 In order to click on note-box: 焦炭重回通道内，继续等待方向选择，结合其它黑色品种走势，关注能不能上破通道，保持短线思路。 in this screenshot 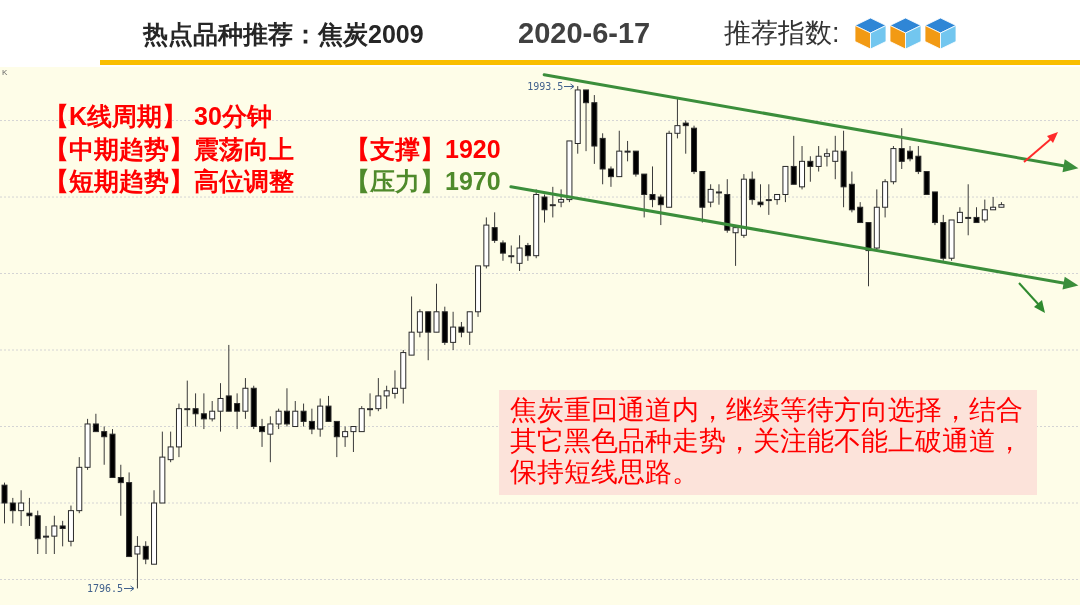, I will do `click(768, 442)`.